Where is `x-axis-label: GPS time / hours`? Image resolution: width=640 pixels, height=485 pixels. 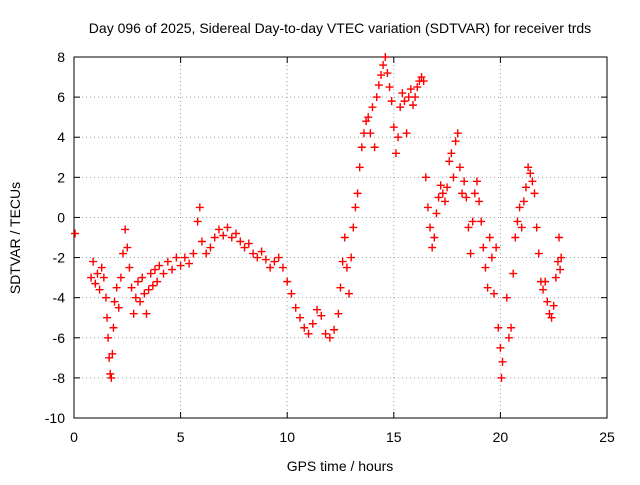 x-axis-label: GPS time / hours is located at coordinates (340, 466).